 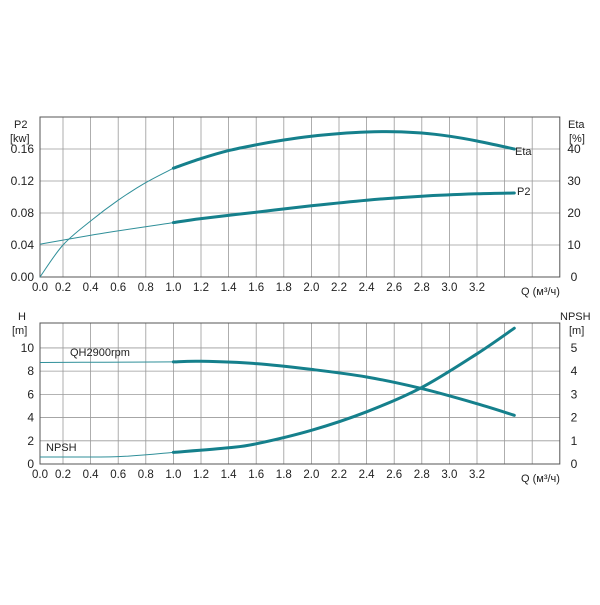 I want to click on right-tick-label: 30, so click(x=574, y=181).